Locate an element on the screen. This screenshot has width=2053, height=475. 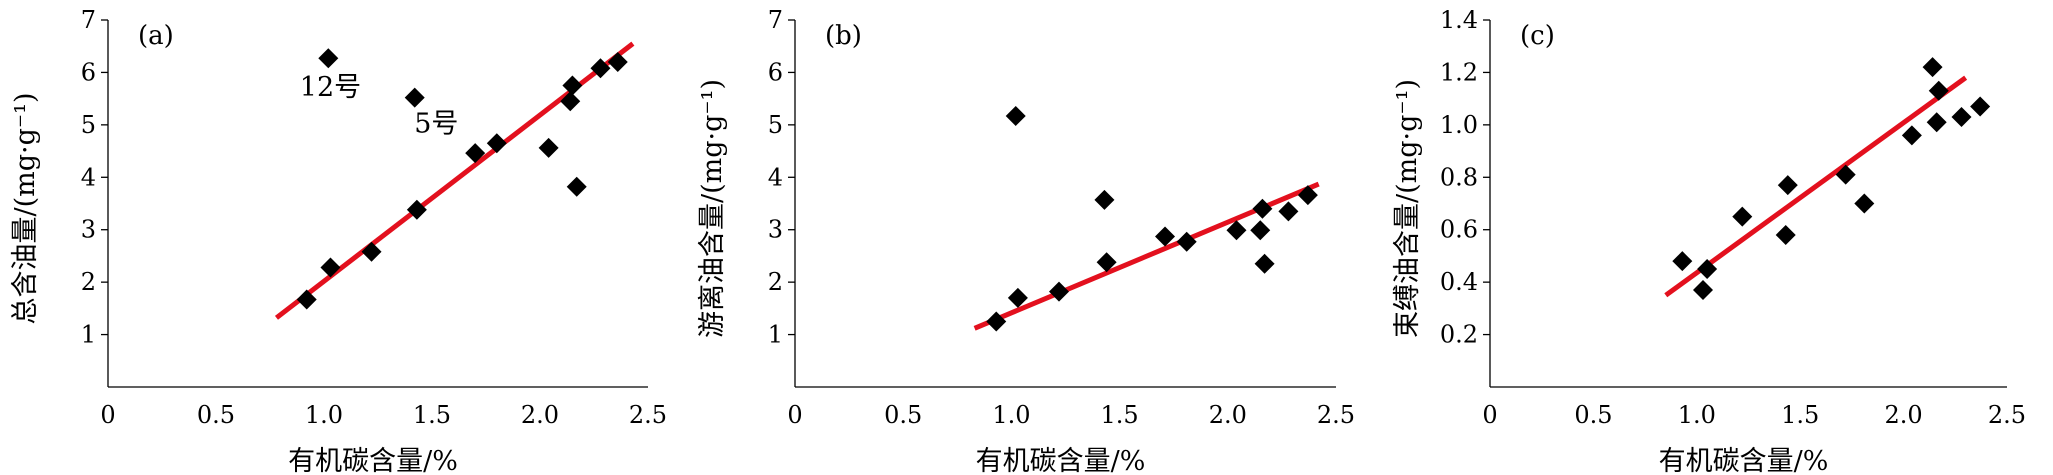
y-tick-label: 0.4 is located at coordinates (1459, 282).